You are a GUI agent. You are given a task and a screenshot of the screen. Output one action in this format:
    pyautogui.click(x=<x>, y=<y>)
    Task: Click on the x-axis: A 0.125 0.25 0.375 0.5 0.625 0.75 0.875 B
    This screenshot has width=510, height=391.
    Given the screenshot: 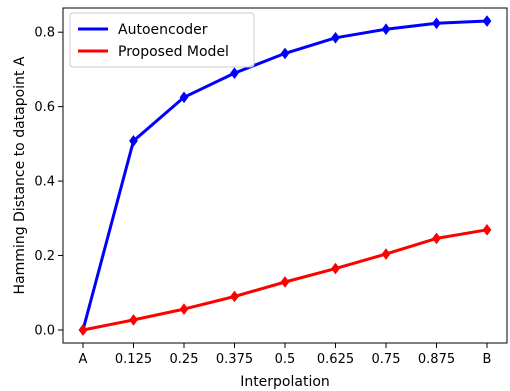 What is the action you would take?
    pyautogui.click(x=285, y=355)
    